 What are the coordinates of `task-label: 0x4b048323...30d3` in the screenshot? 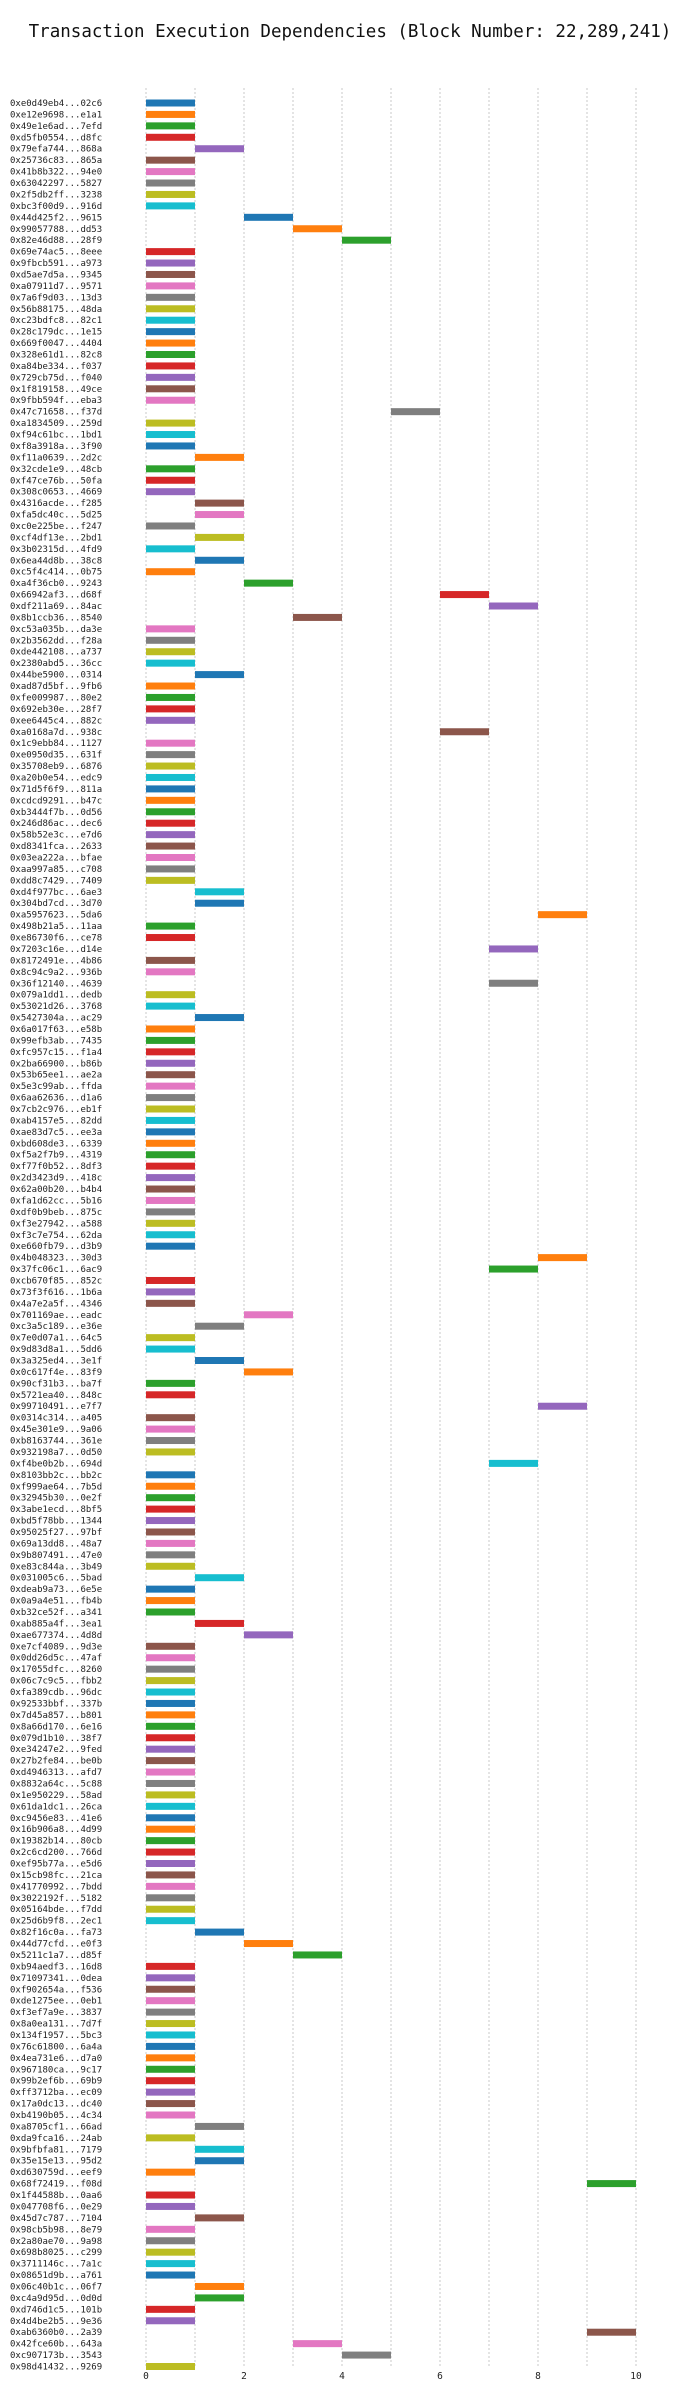 It's located at (56, 1259).